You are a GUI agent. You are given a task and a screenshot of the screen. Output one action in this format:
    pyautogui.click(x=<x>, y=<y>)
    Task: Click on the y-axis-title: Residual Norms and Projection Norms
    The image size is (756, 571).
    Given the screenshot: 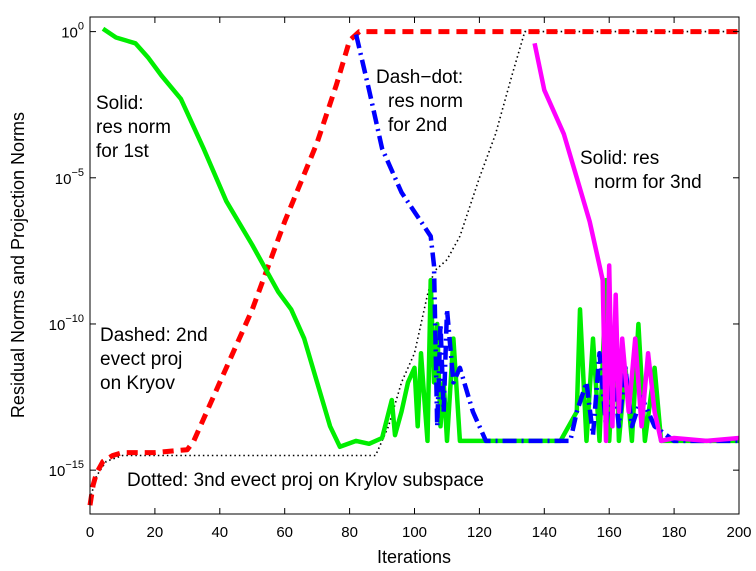 What is the action you would take?
    pyautogui.click(x=18, y=265)
    